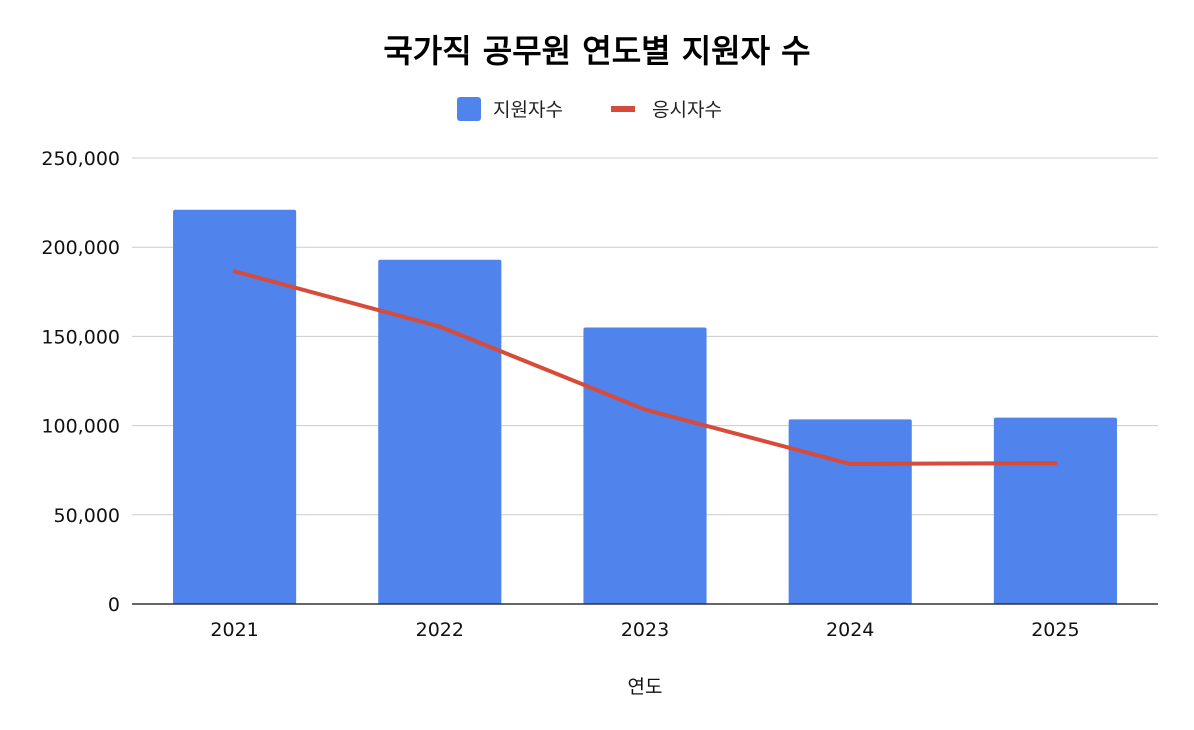  What do you see at coordinates (589, 109) in the screenshot?
I see `legend: 지원자수 응시자수` at bounding box center [589, 109].